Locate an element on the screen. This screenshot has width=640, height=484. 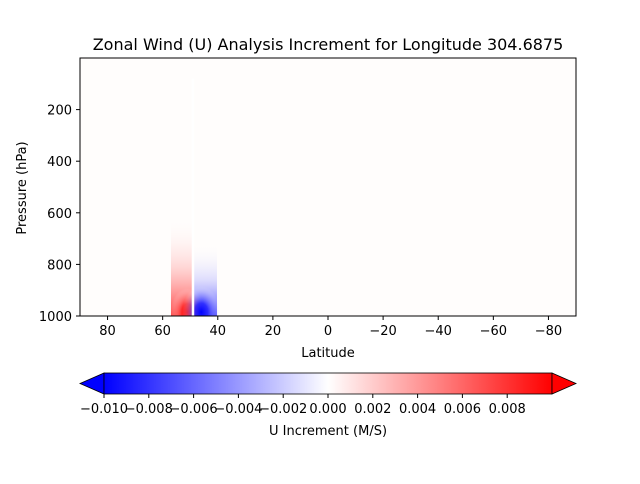
y-tick-label: 800 is located at coordinates (59, 265).